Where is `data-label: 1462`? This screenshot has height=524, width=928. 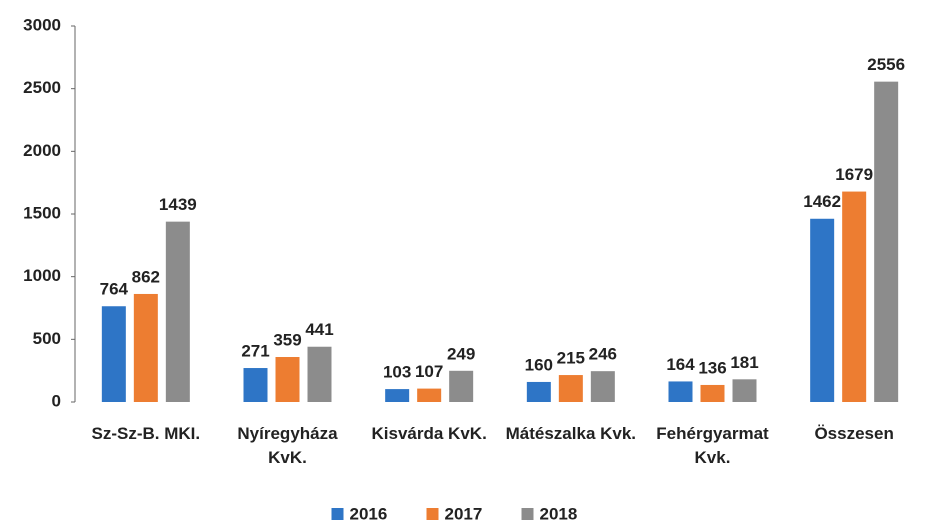 data-label: 1462 is located at coordinates (822, 201).